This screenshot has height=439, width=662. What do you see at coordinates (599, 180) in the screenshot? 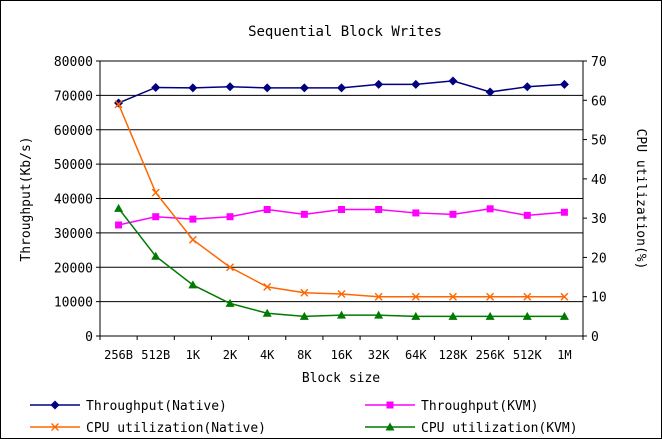
I see `y2-tick-label: 40` at bounding box center [599, 180].